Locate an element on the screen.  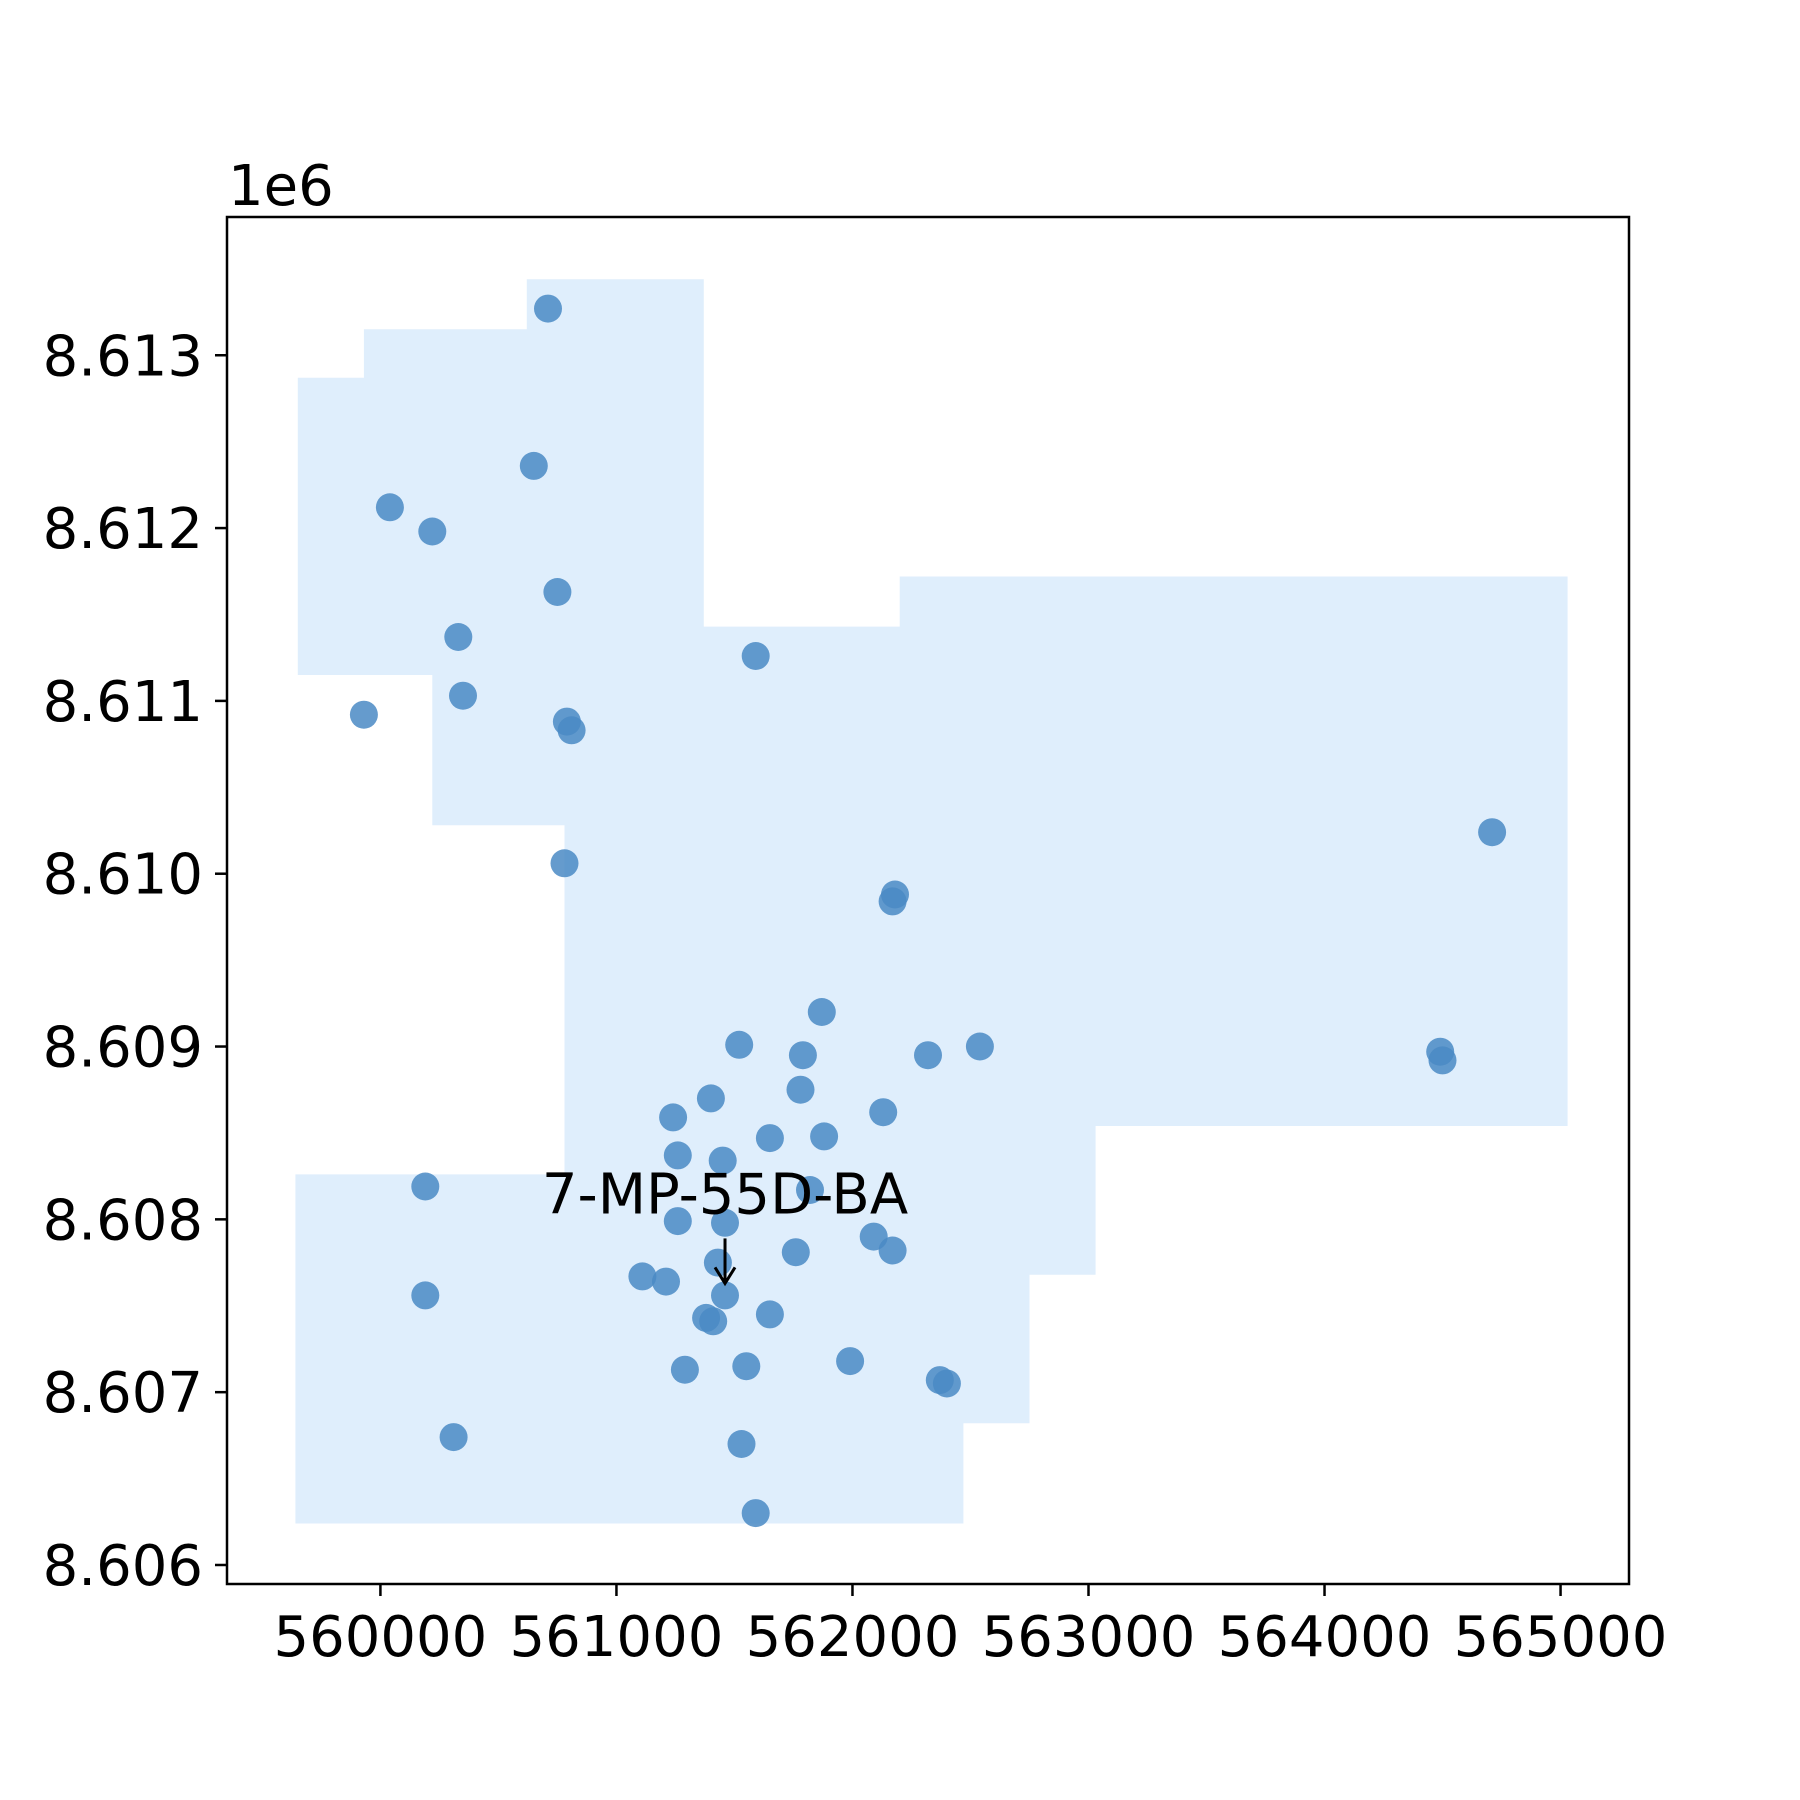
annotation-layer: 7-MP-55D-BA is located at coordinates (725, 1224).